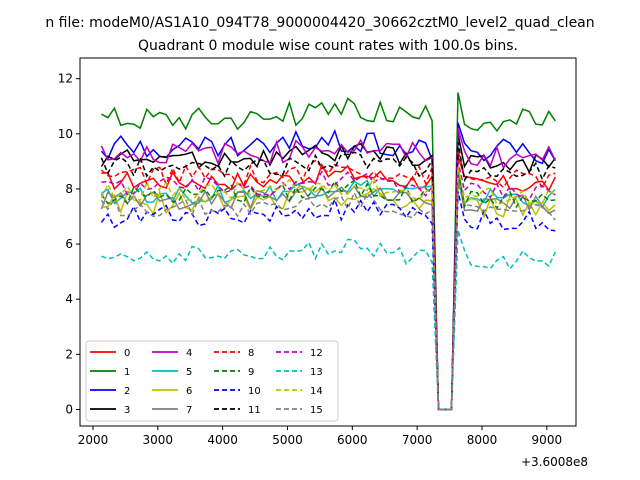 Image resolution: width=640 pixels, height=480 pixels. Describe the element at coordinates (212, 381) in the screenshot. I see `legend-box` at that location.